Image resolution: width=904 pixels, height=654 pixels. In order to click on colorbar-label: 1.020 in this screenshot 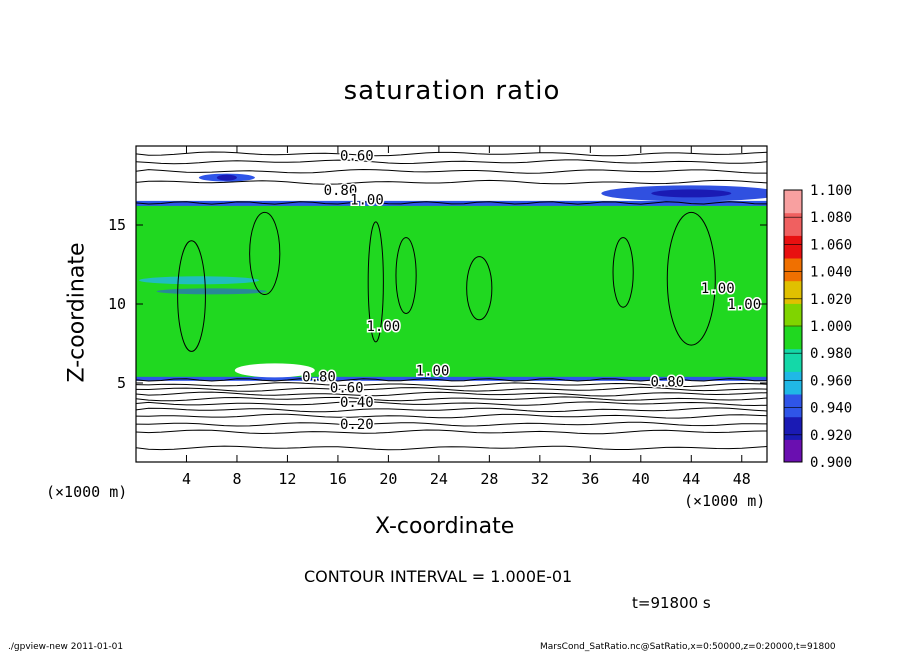, I will do `click(831, 300)`.